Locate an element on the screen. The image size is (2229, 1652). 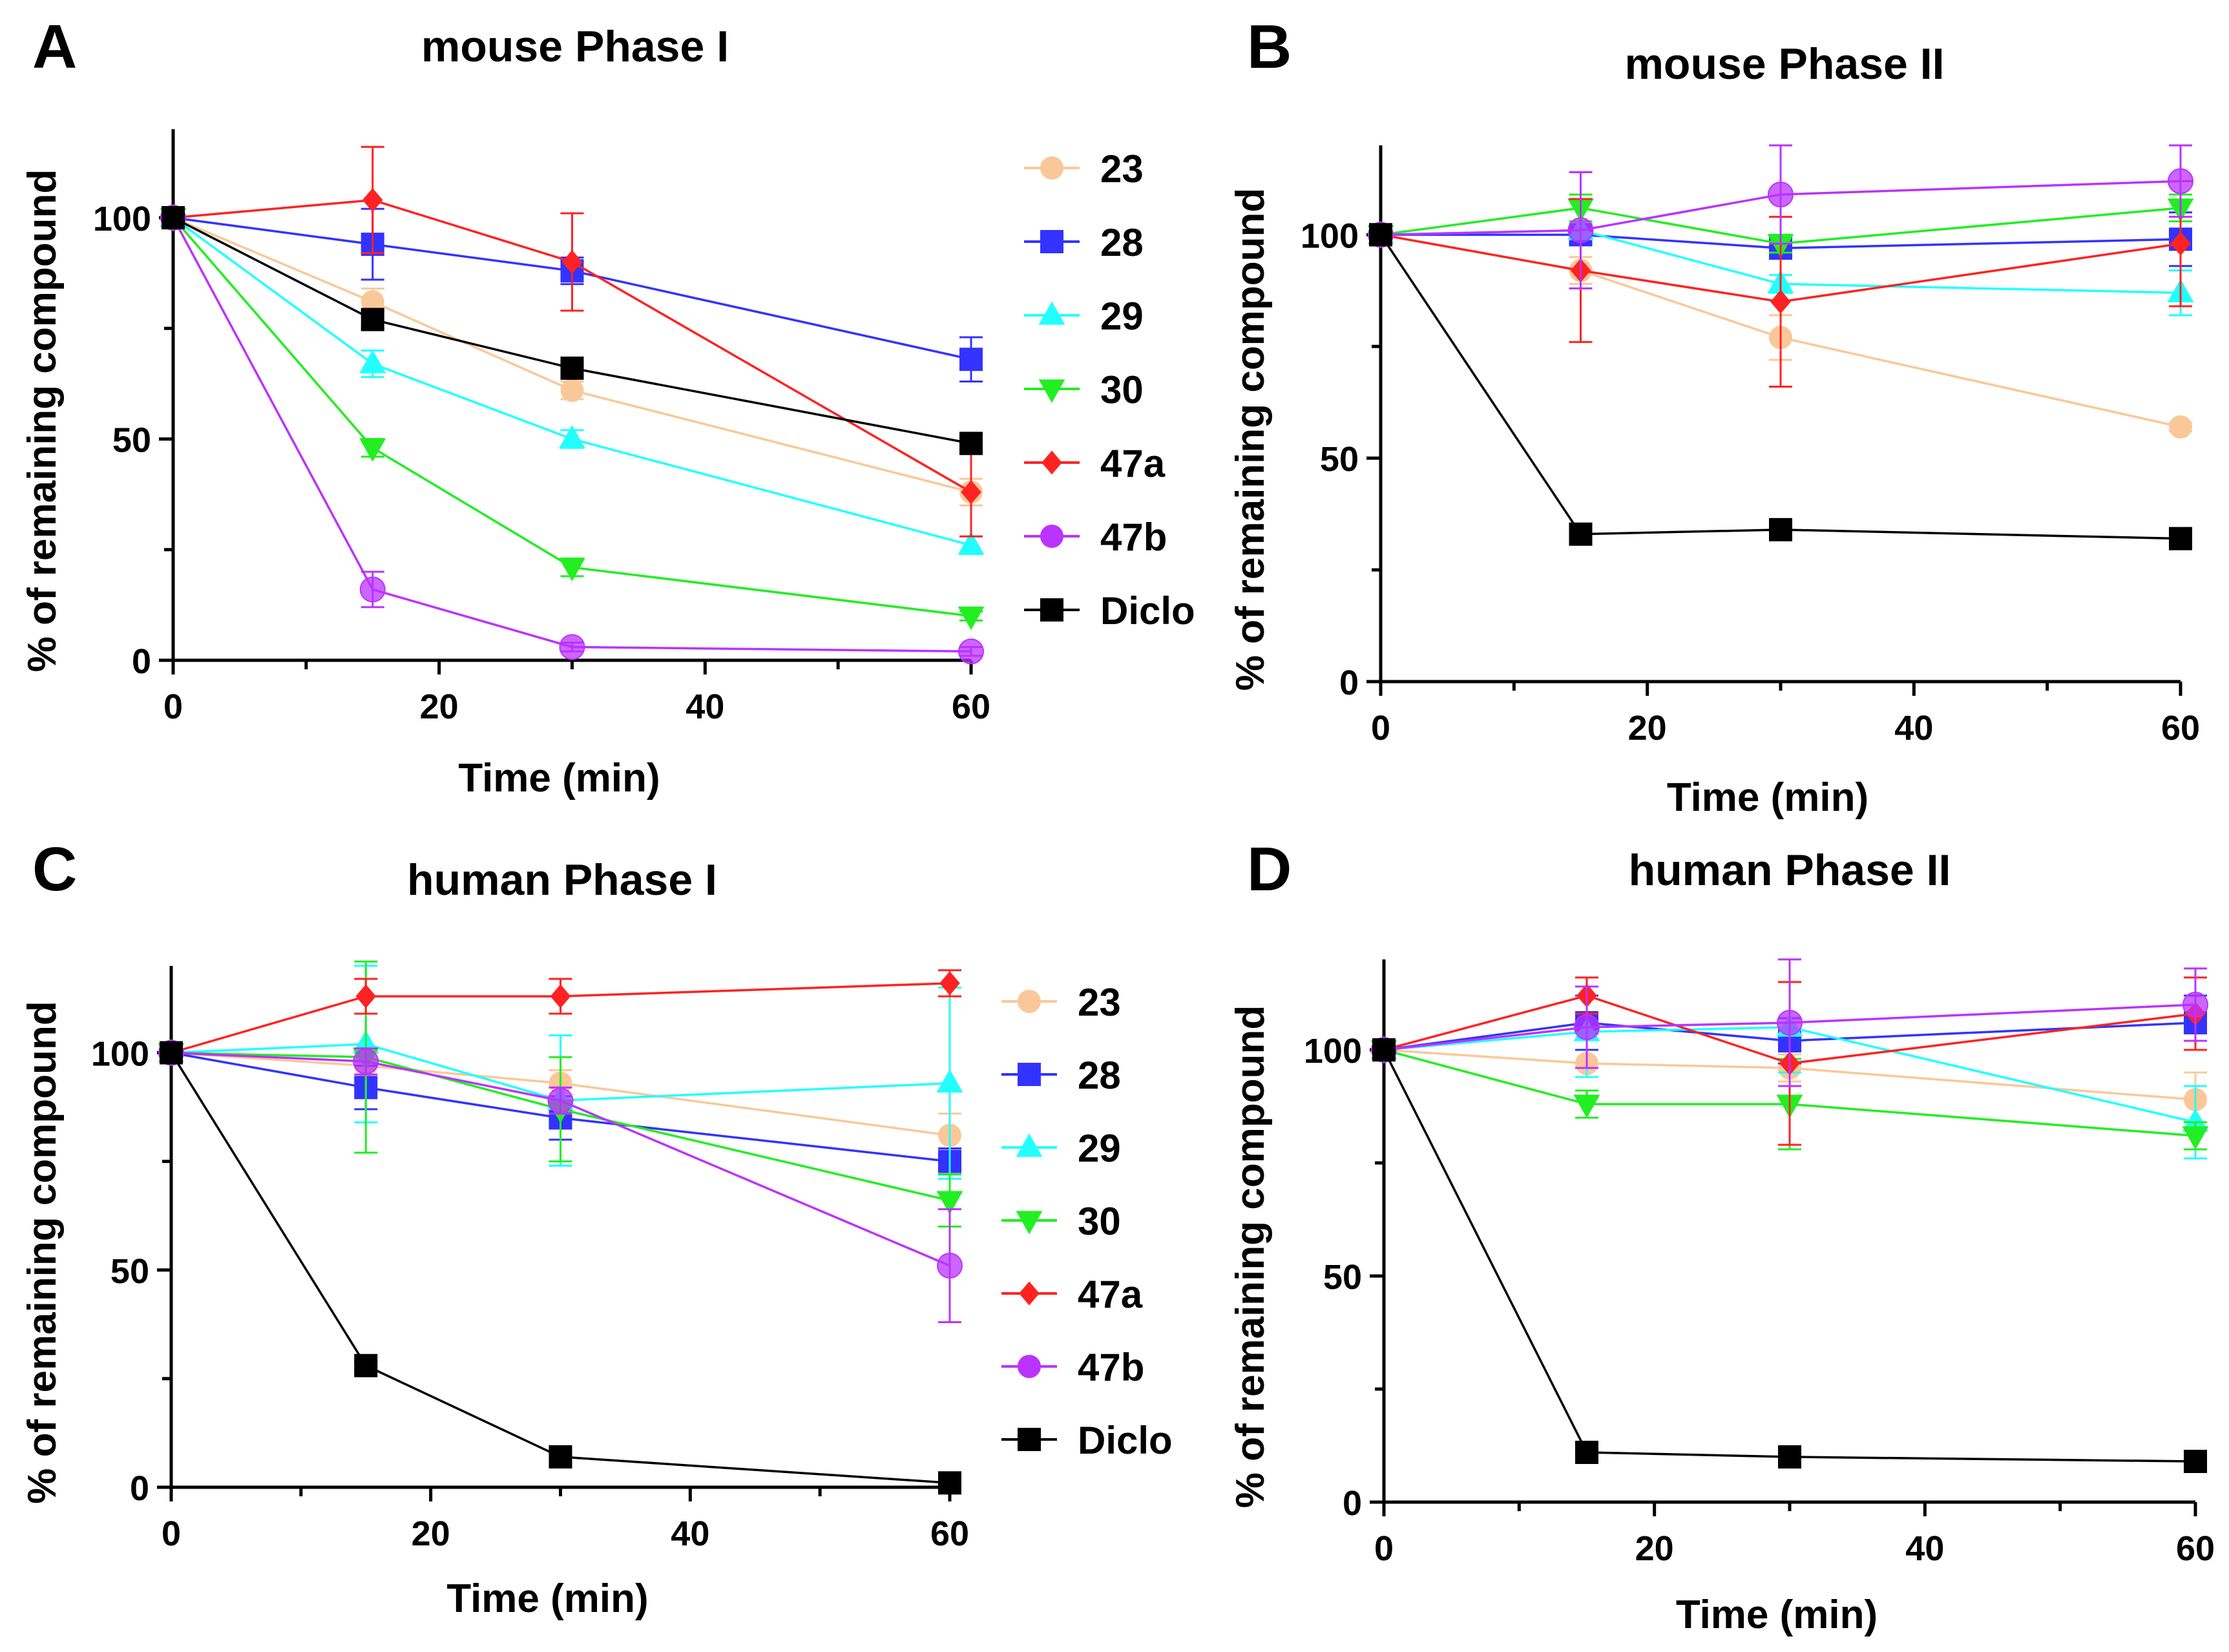
legend-label: 47a is located at coordinates (1133, 463).